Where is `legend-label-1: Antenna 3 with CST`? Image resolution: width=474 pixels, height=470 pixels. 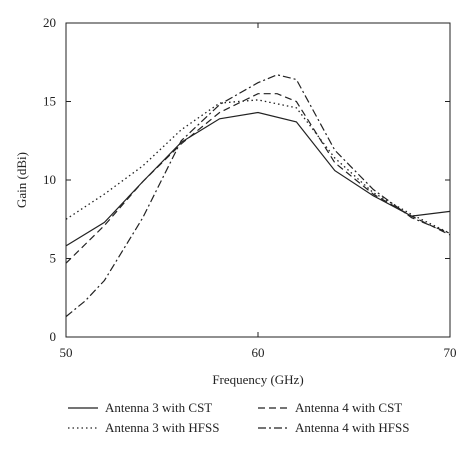 legend-label-1: Antenna 3 with CST is located at coordinates (158, 407).